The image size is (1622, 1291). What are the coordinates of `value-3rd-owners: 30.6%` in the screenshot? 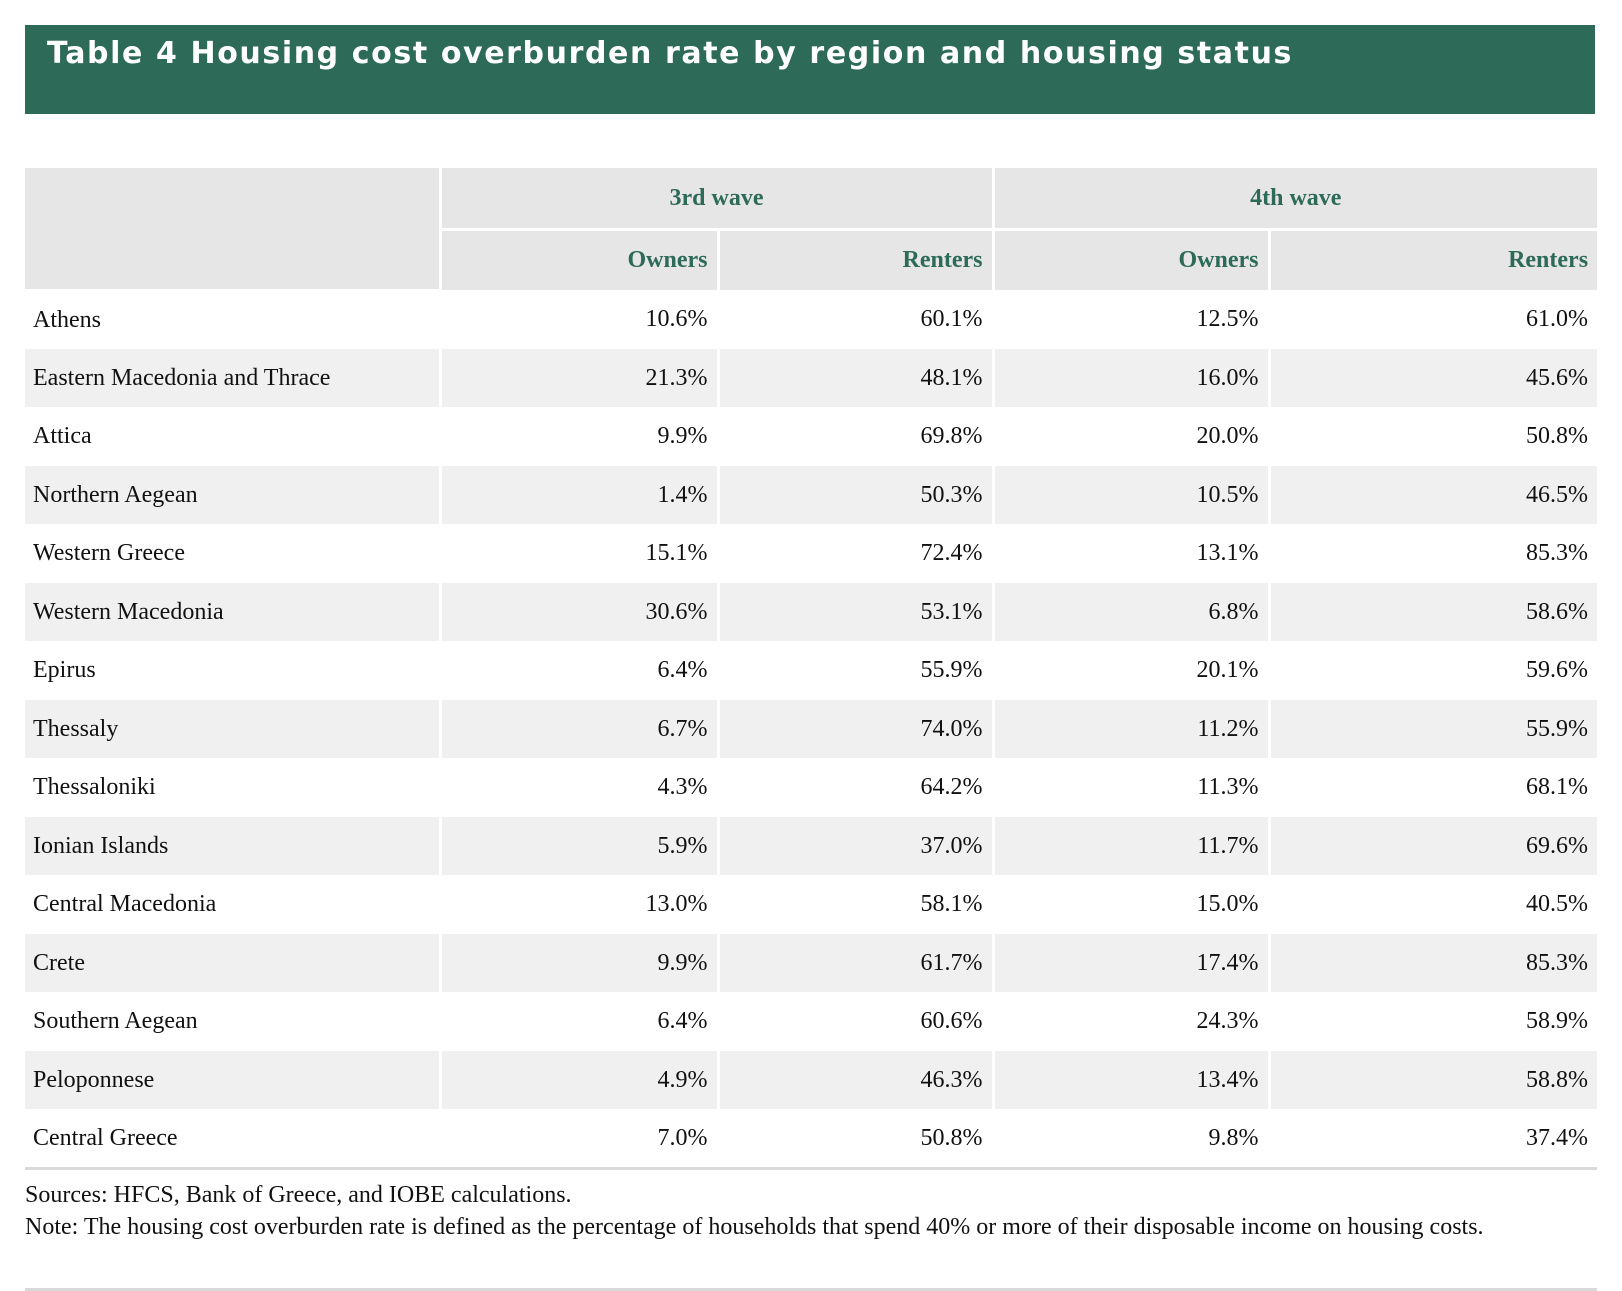 It's located at (580, 611).